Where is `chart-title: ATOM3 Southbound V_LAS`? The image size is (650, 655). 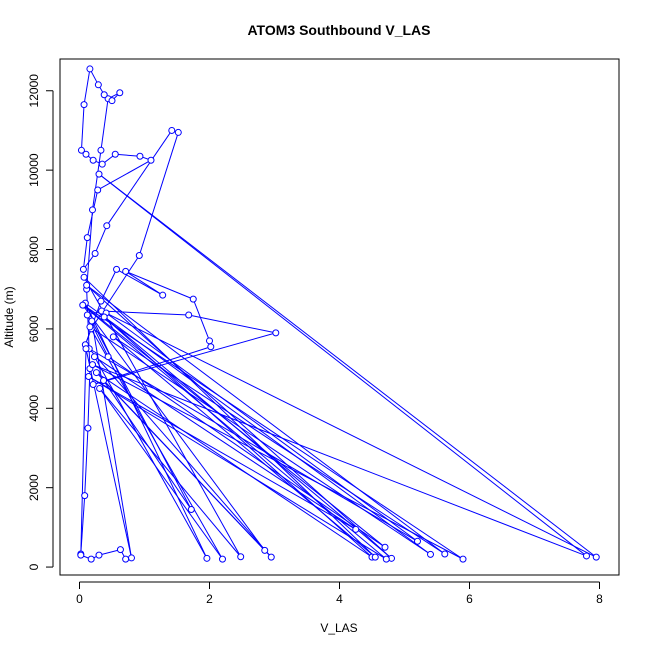 chart-title: ATOM3 Southbound V_LAS is located at coordinates (338, 30).